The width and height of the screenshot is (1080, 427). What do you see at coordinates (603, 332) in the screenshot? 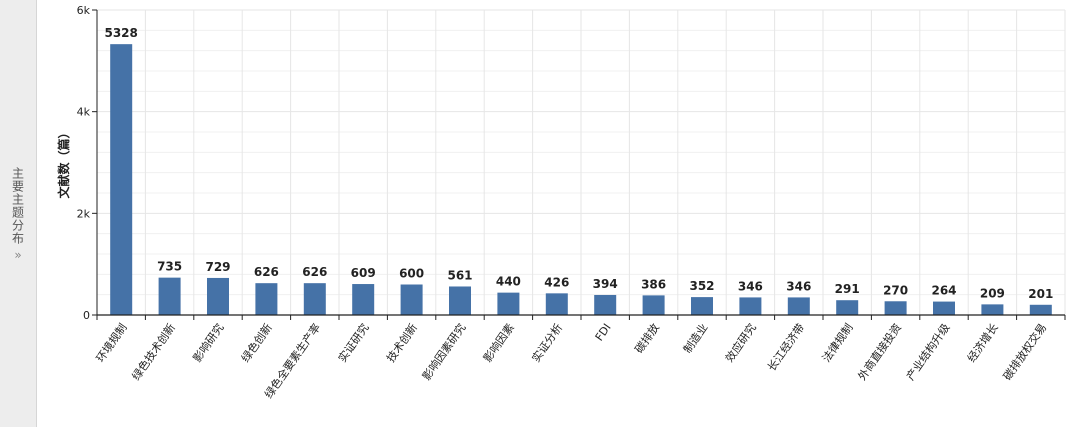
I see `x-tick-label: FDI` at bounding box center [603, 332].